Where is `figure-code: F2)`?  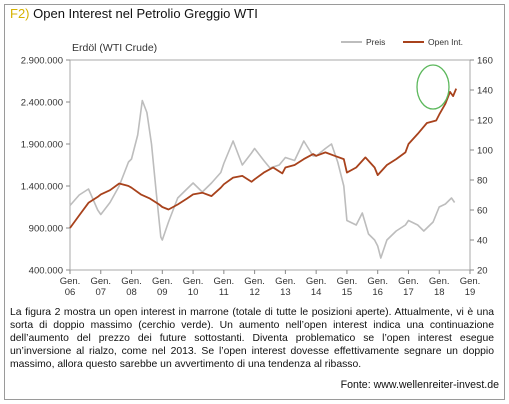
figure-code: F2) is located at coordinates (20, 13).